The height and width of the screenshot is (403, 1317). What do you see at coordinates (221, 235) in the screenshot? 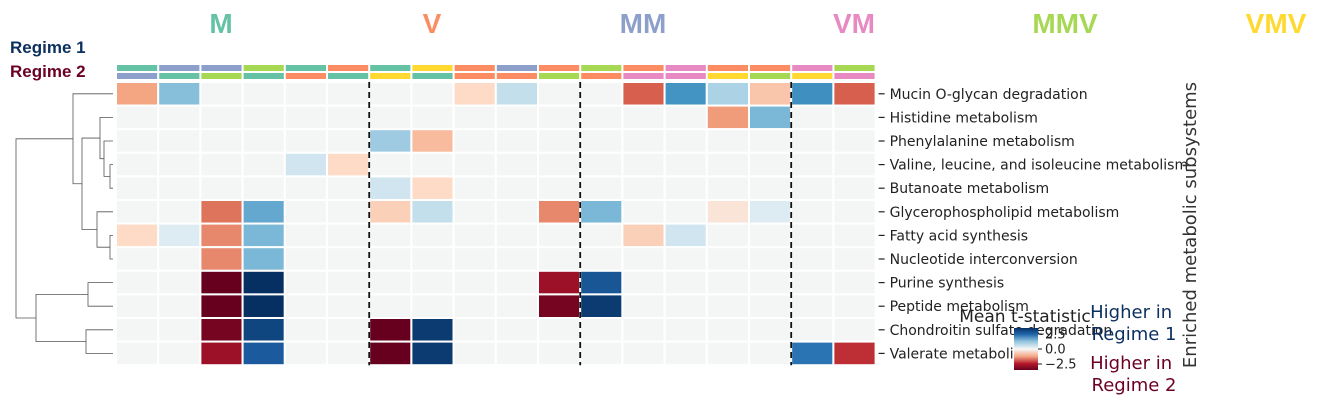
I see `heatmap-cell-r6-c2` at bounding box center [221, 235].